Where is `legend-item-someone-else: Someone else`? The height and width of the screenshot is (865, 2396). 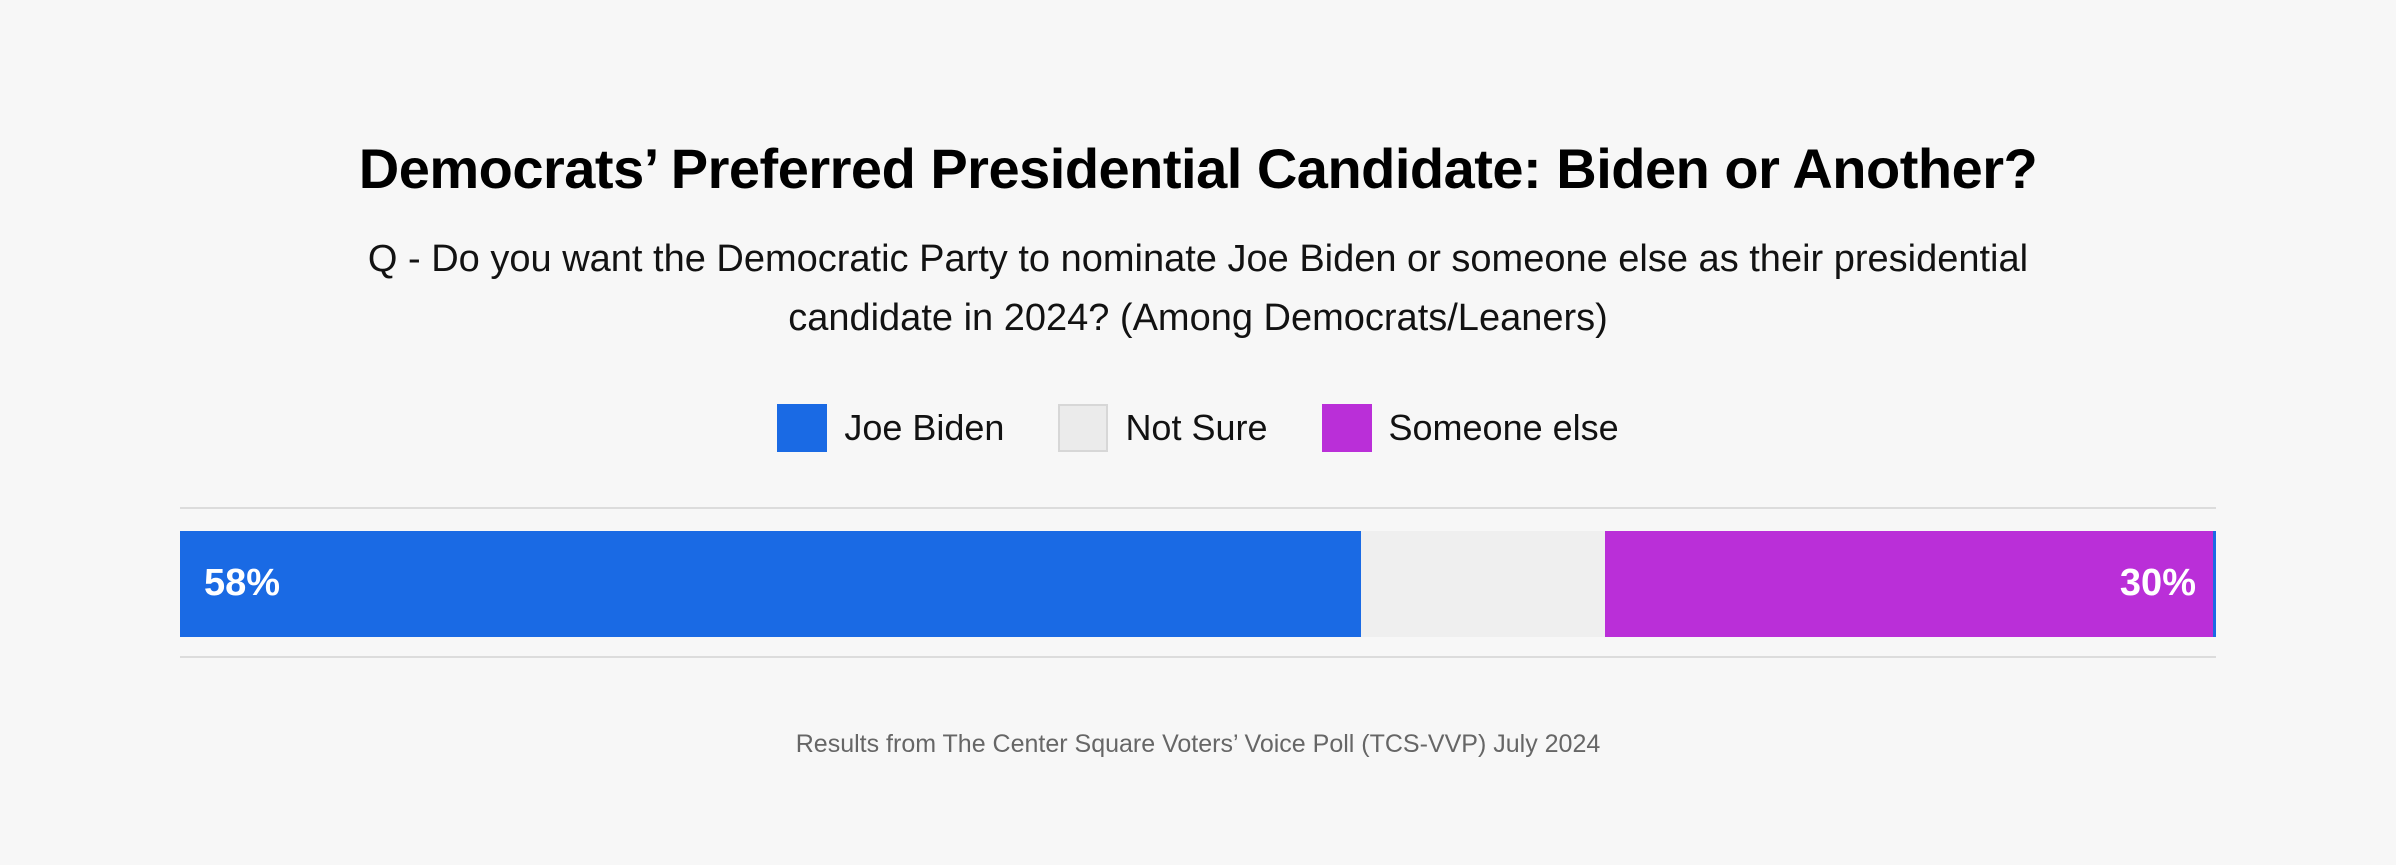
legend-item-someone-else: Someone else is located at coordinates (1470, 427).